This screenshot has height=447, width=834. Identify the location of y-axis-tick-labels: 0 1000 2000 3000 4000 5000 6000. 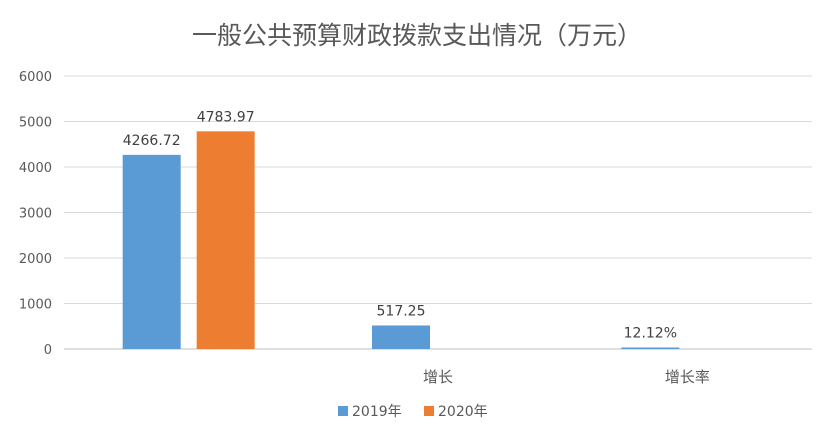
(35, 214).